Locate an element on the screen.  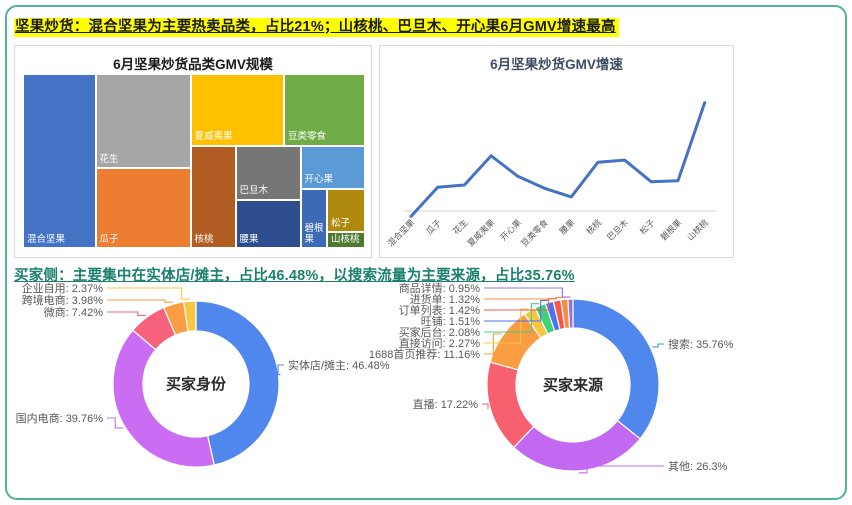
treemap-title: 6月坚果炒货品类GMV规模 is located at coordinates (193, 64).